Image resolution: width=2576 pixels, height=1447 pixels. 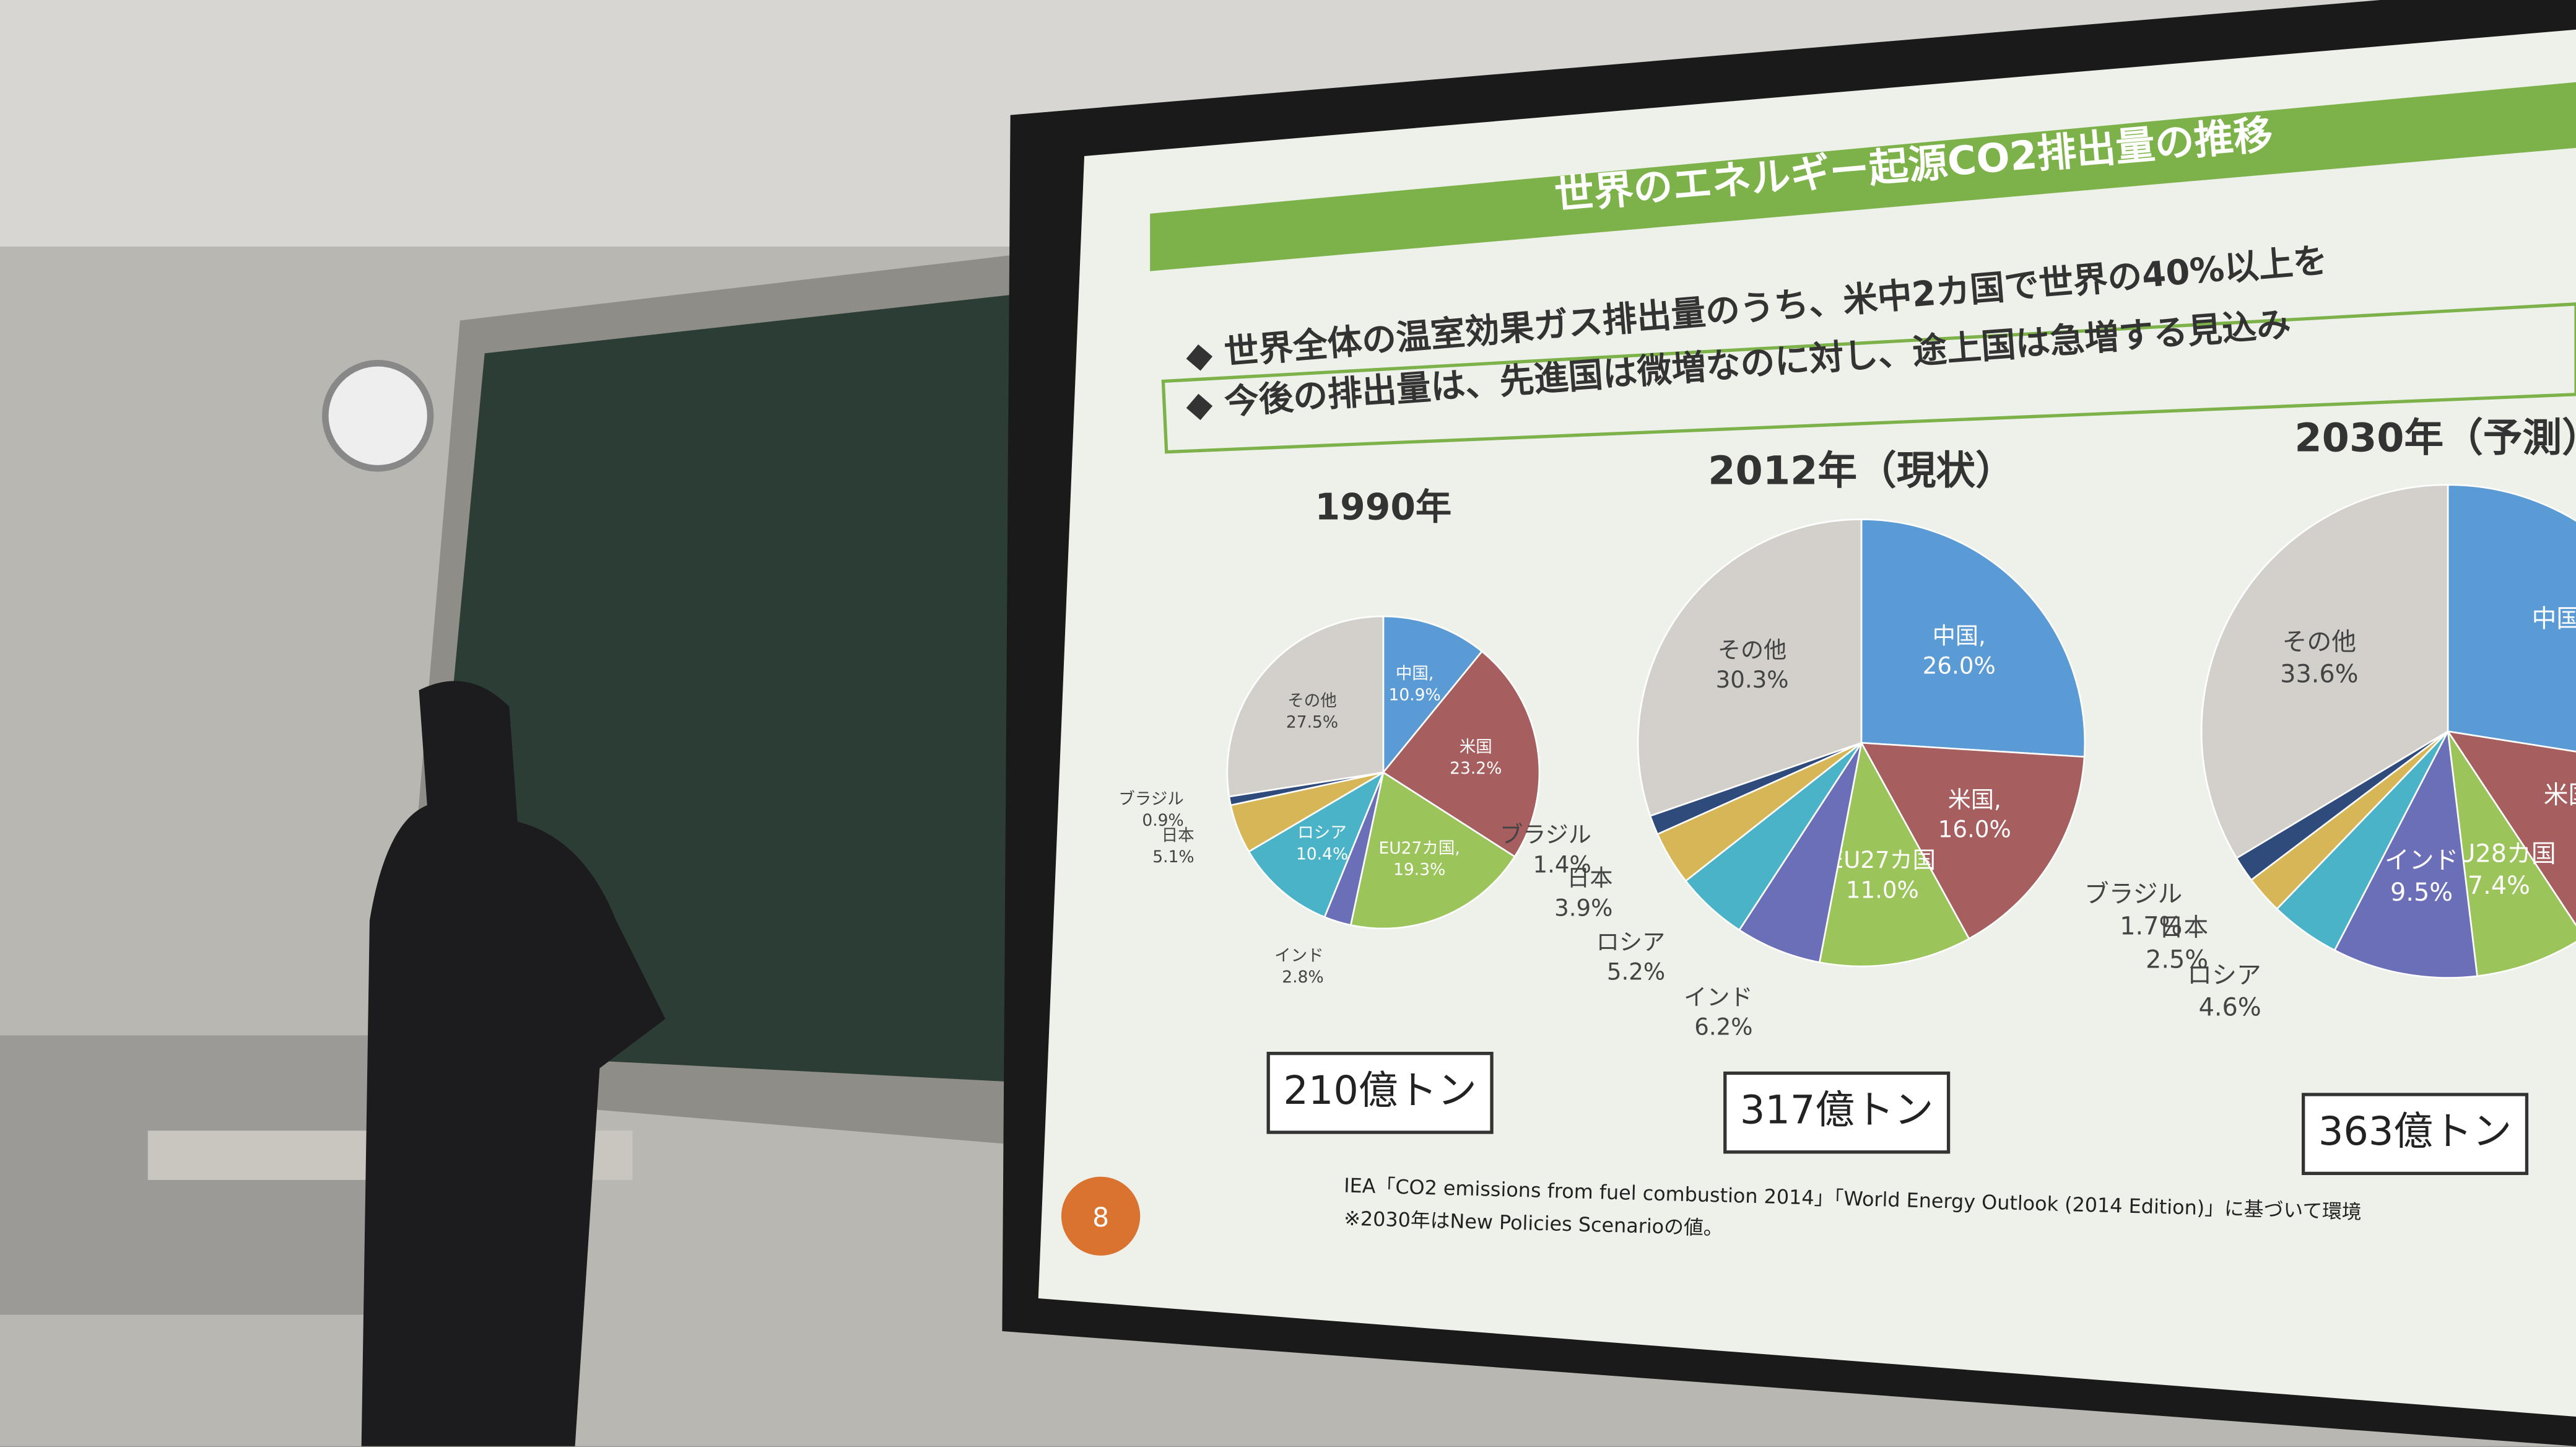 What do you see at coordinates (1419, 870) in the screenshot?
I see `slice-value: 19.3%` at bounding box center [1419, 870].